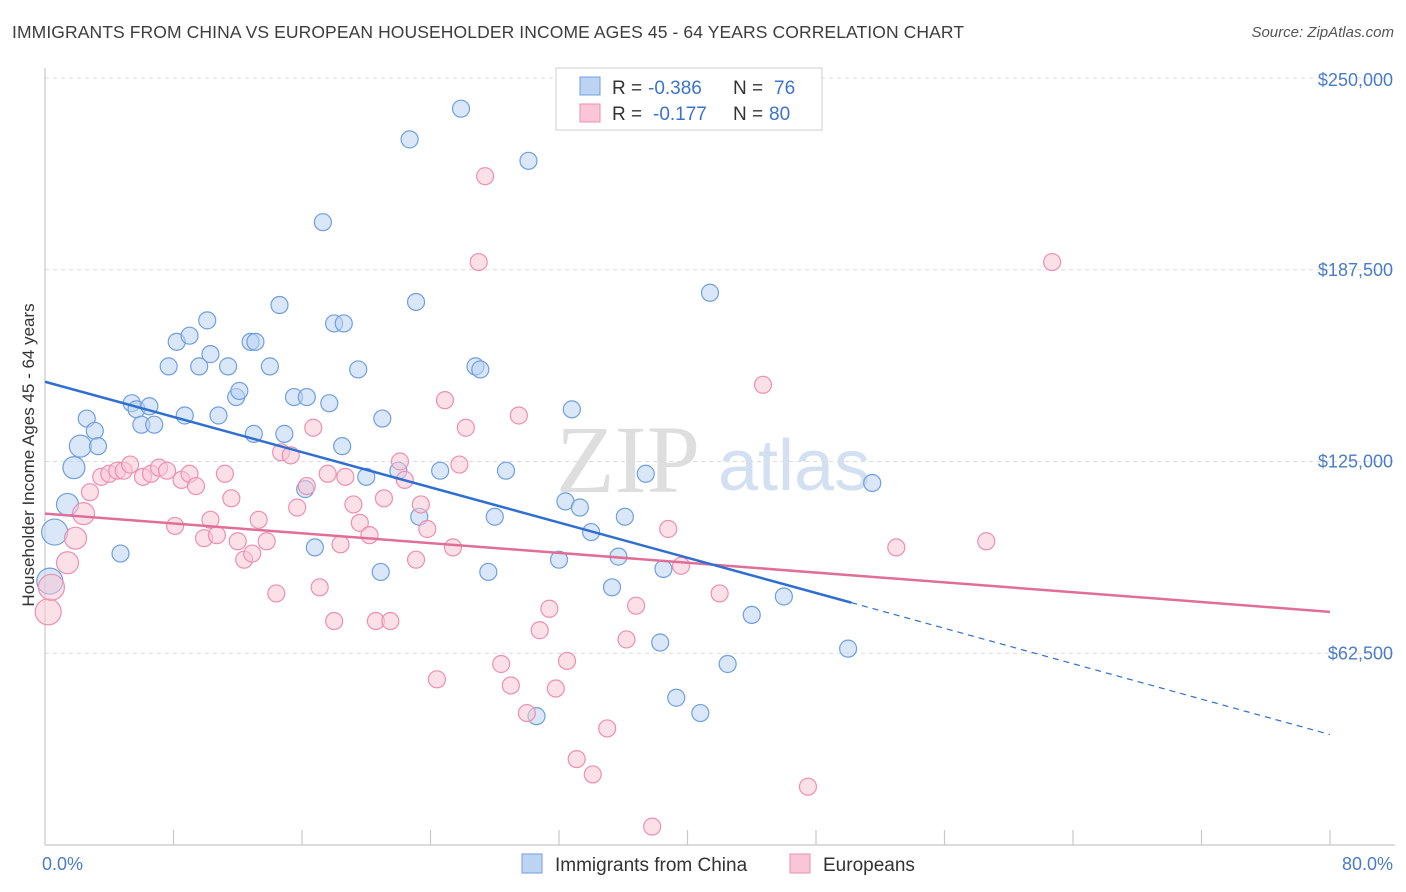 The height and width of the screenshot is (892, 1406). Describe the element at coordinates (779, 114) in the screenshot. I see `legend-n-value-europeans: 80` at that location.